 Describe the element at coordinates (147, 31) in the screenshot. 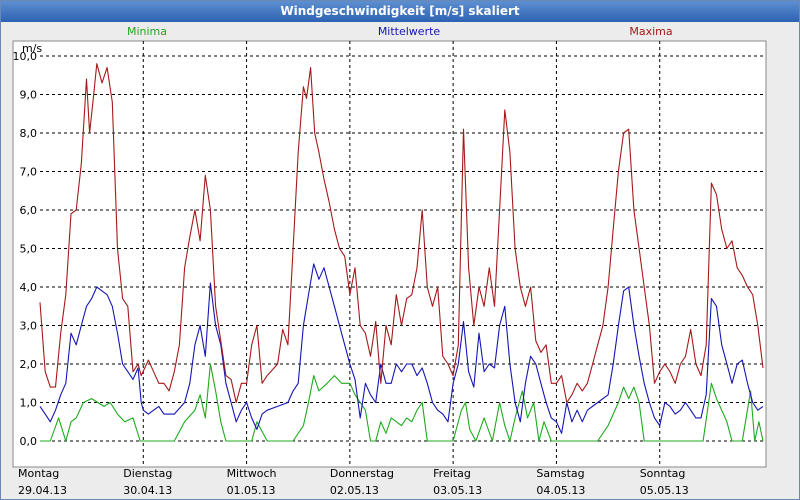

I see `legend-minima: Minima` at that location.